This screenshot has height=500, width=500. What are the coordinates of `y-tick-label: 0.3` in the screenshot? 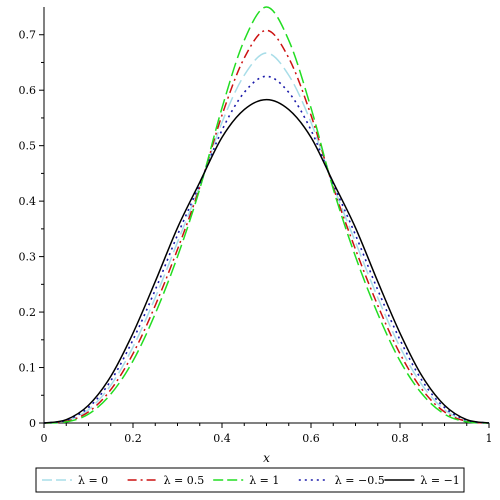 It's located at (28, 257).